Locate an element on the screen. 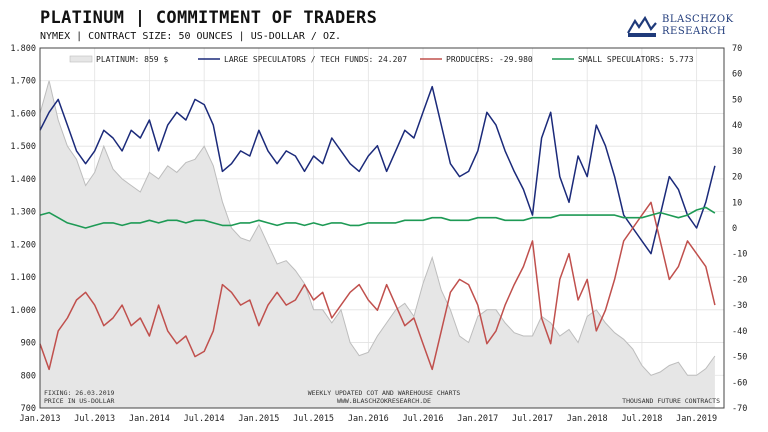 This screenshot has height=432, width=768. left-tick-label: 1.700 is located at coordinates (23, 82).